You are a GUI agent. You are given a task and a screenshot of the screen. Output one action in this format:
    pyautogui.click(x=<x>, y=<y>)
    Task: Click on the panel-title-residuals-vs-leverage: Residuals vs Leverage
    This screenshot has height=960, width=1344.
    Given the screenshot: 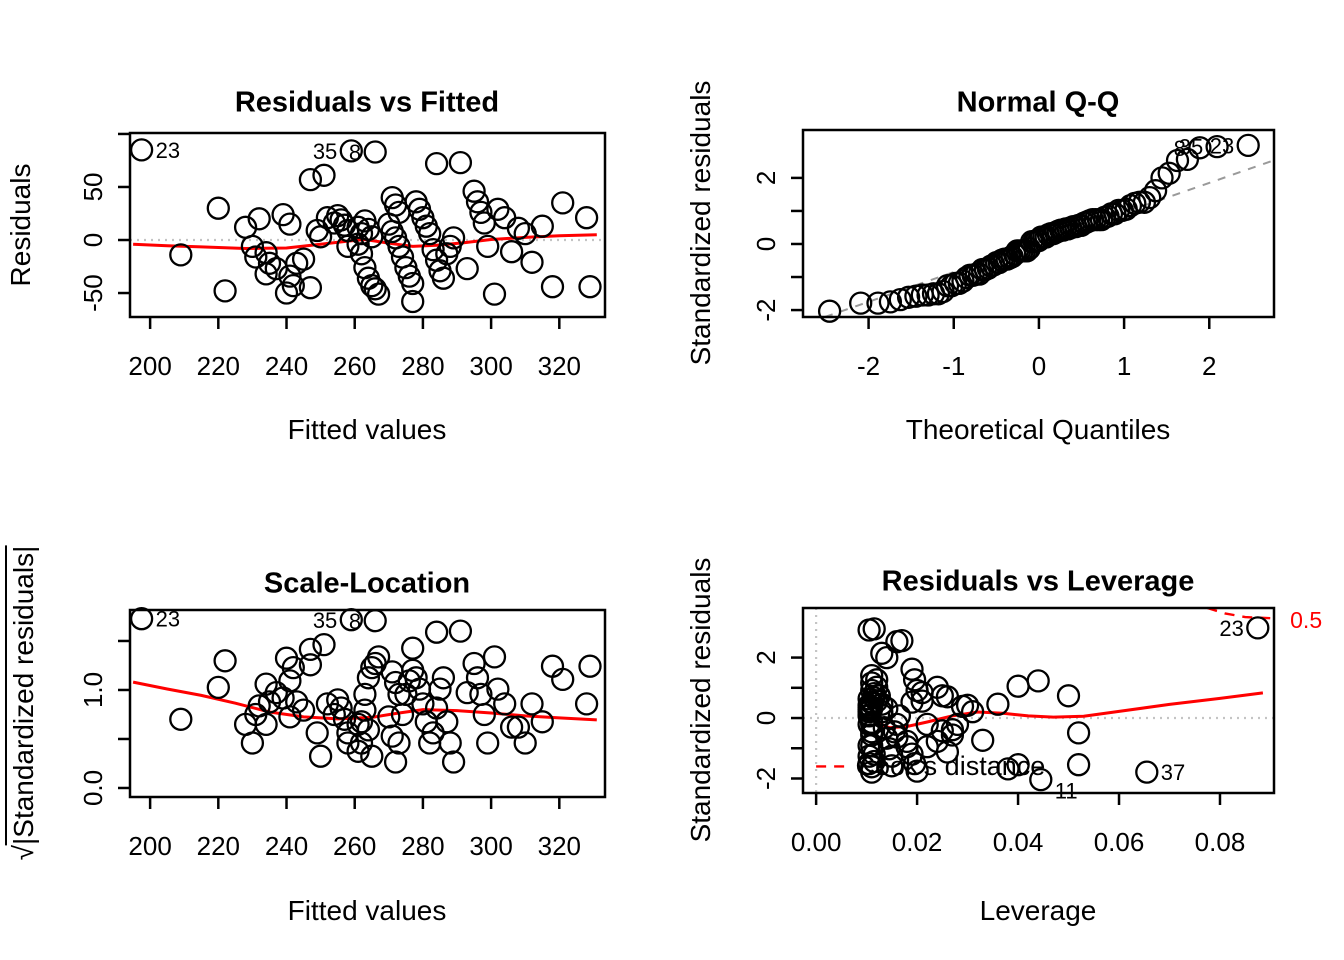 What is the action you would take?
    pyautogui.click(x=1038, y=581)
    